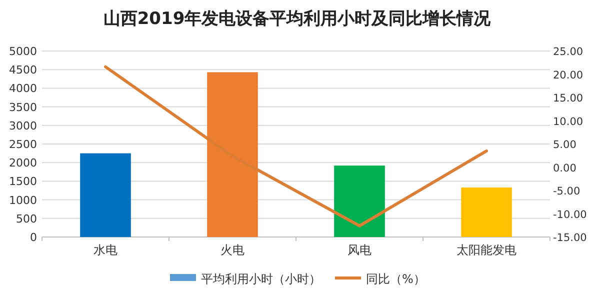 Image resolution: width=594 pixels, height=305 pixels. I want to click on x-tick-label: 水电, so click(106, 250).